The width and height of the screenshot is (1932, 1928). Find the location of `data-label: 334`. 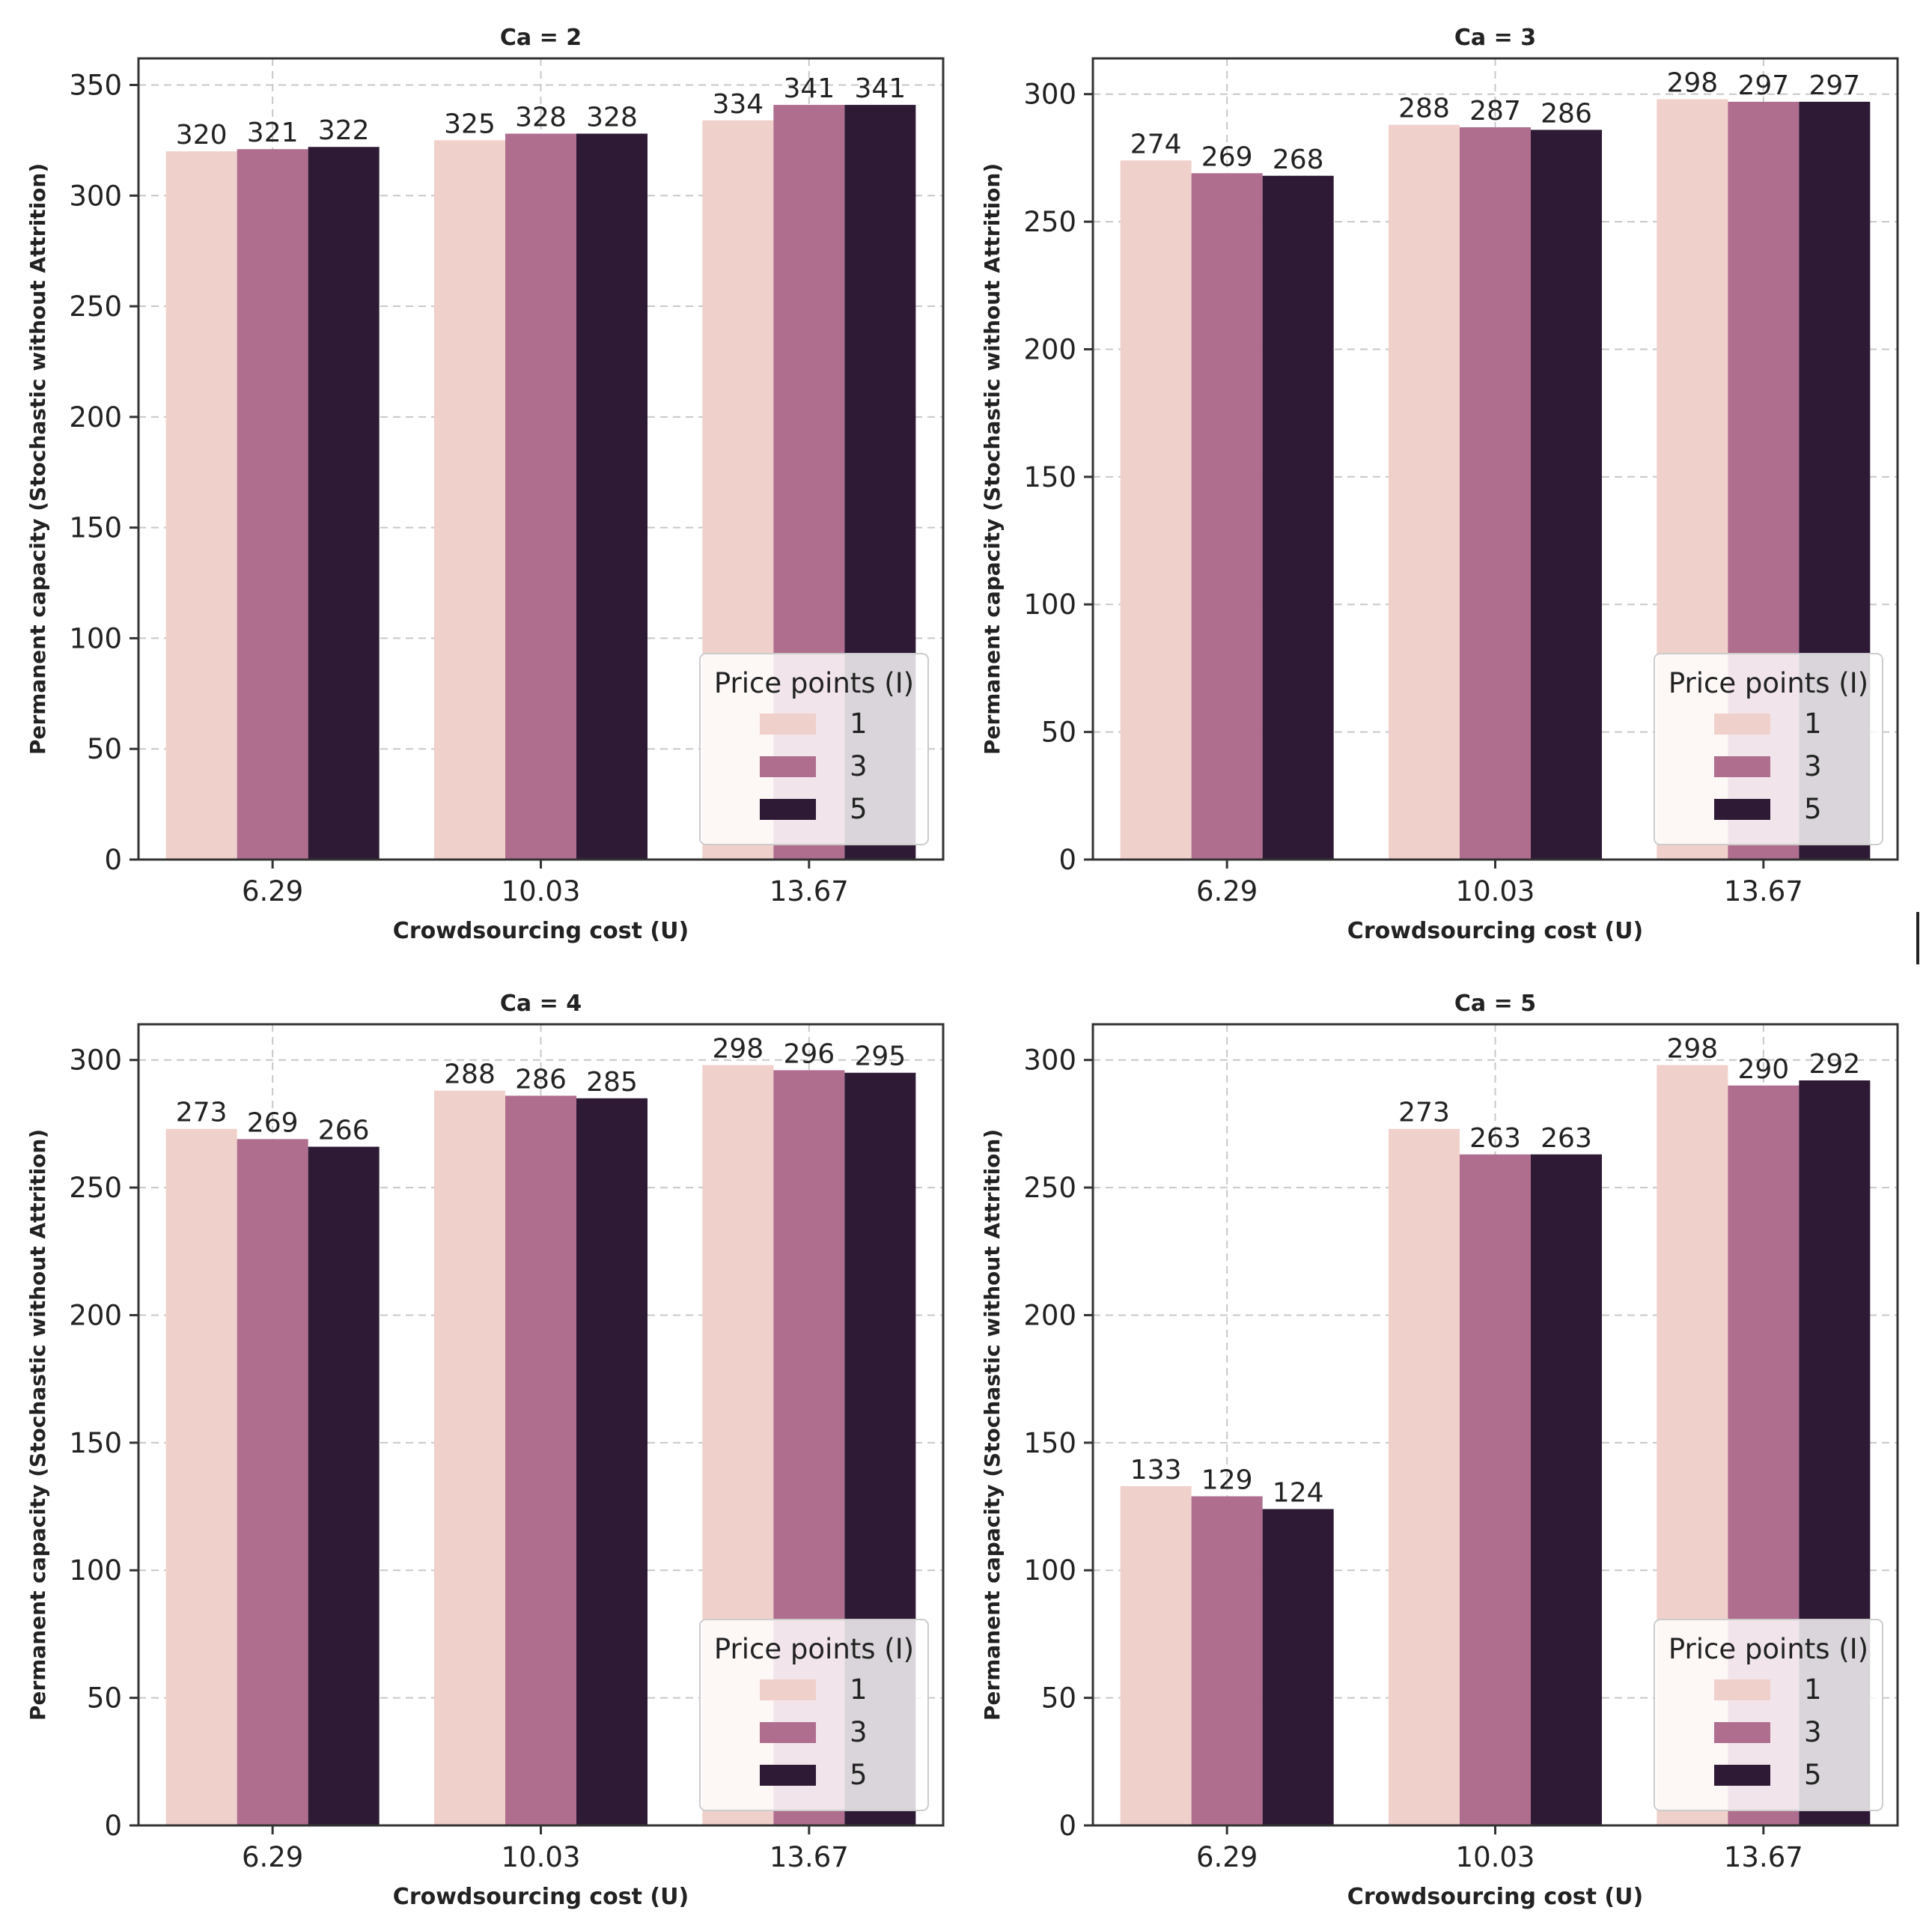

data-label: 334 is located at coordinates (738, 104).